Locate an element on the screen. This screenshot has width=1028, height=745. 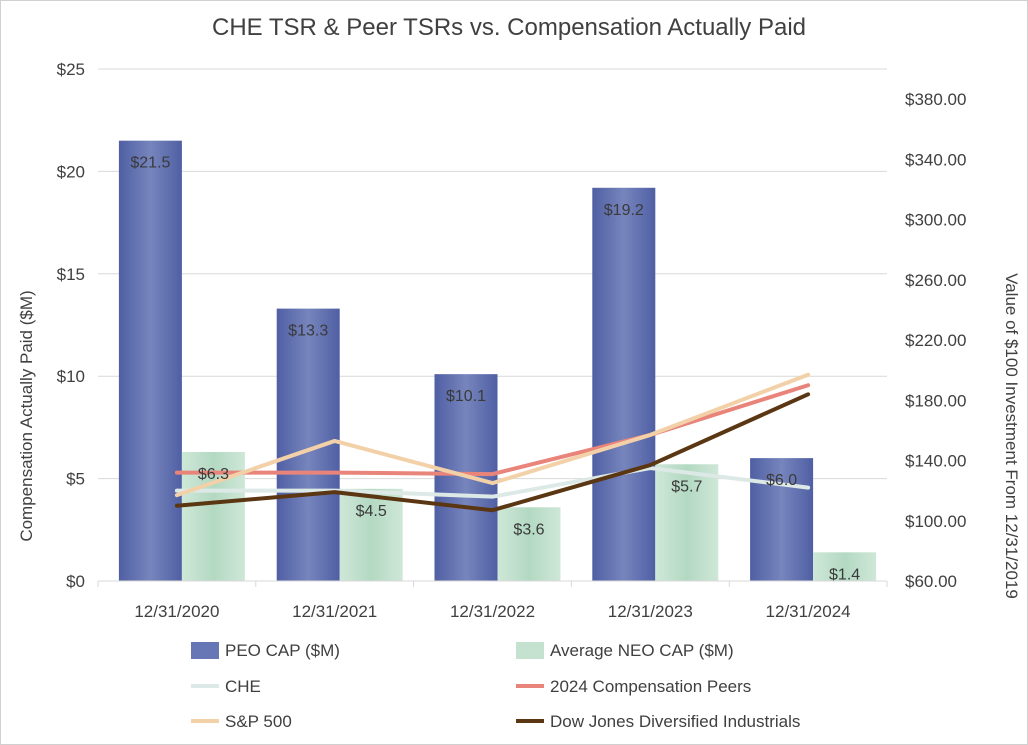
legend-swatch-average-neo-cap-m is located at coordinates (530, 650).